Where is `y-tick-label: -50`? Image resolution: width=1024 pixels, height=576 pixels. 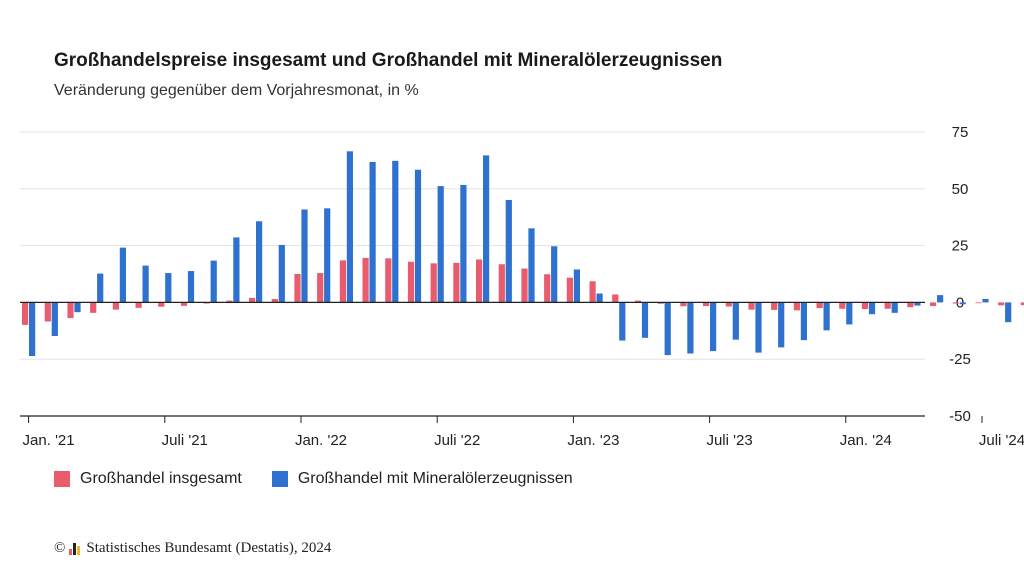 y-tick-label: -50 is located at coordinates (960, 416).